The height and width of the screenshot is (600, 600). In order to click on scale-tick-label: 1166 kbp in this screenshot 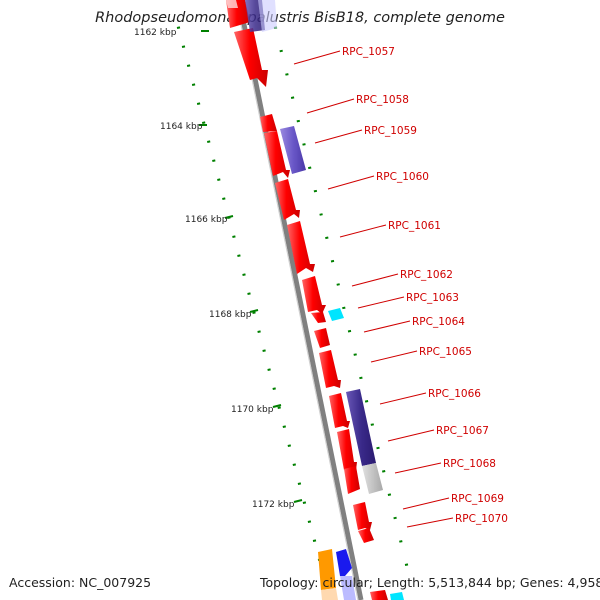, I will do `click(206, 220)`.